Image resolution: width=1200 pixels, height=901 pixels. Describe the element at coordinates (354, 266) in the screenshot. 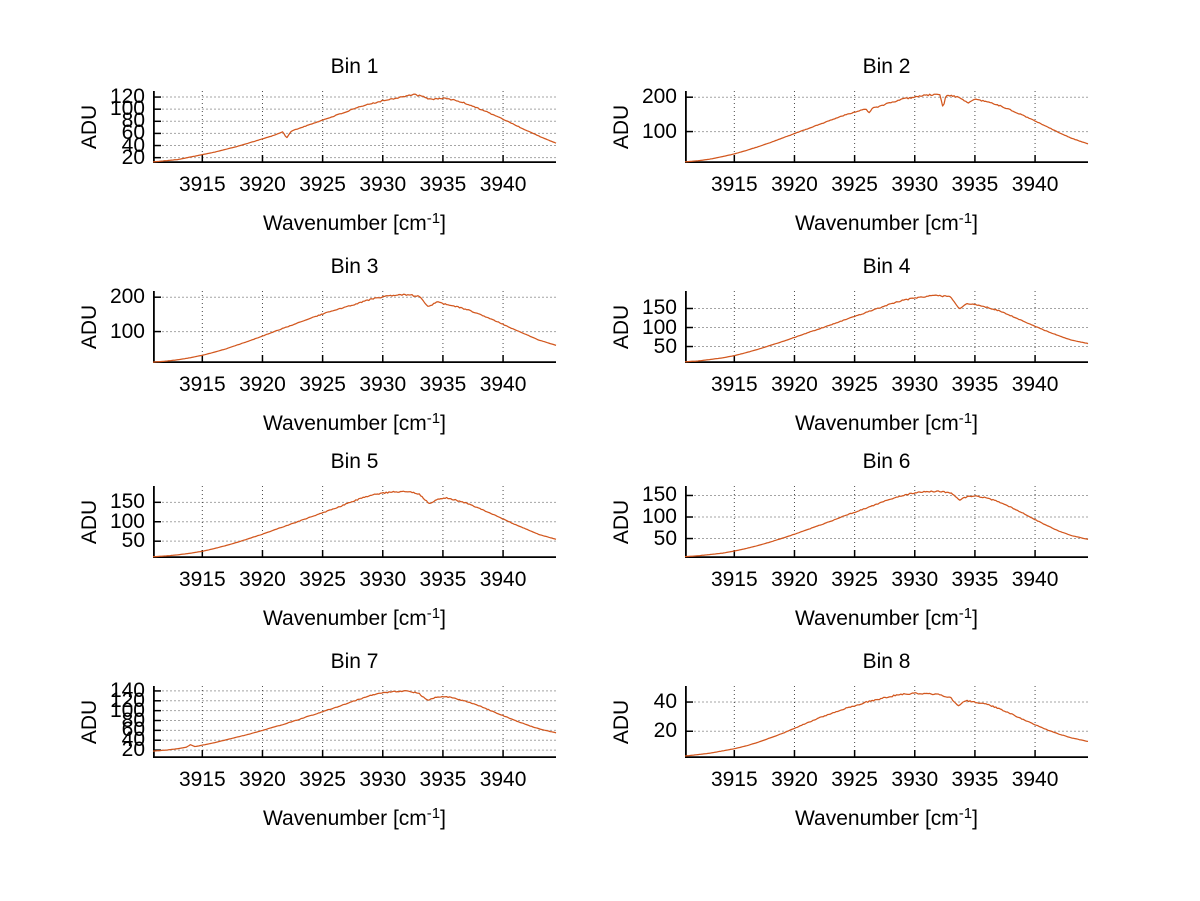

I see `subplot-title: Bin 3` at that location.